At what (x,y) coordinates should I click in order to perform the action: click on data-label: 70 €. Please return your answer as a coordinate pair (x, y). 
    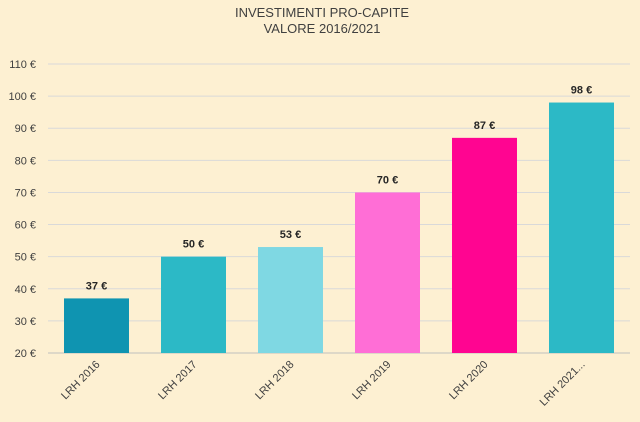
    Looking at the image, I should click on (387, 180).